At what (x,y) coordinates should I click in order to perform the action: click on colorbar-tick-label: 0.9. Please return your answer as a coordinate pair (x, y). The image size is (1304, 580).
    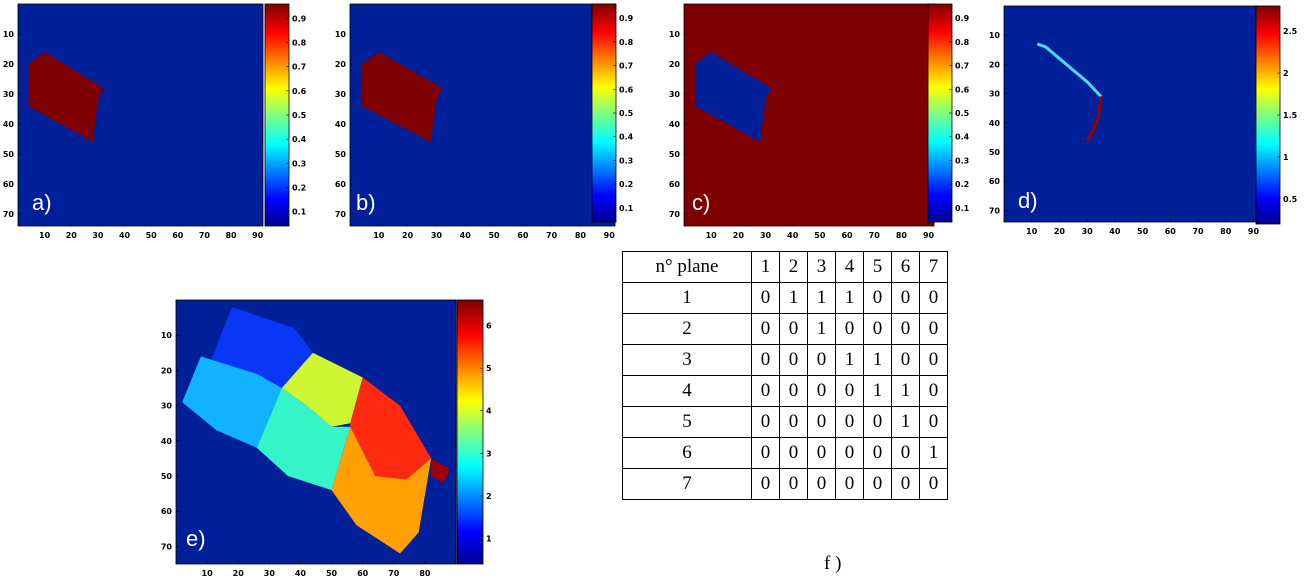
    Looking at the image, I should click on (962, 18).